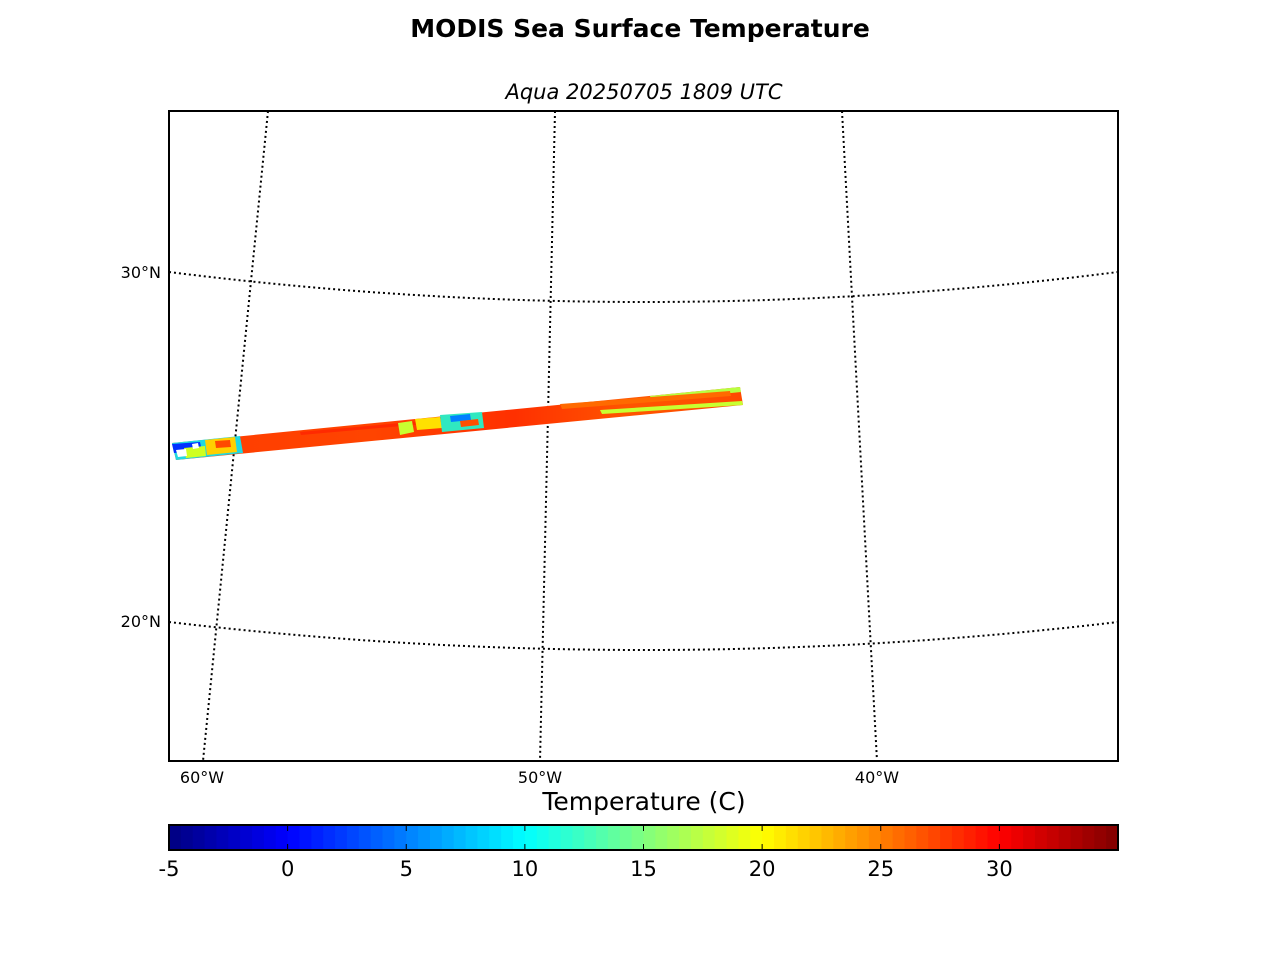 The width and height of the screenshot is (1280, 960). I want to click on colorbar-blocks, so click(644, 837).